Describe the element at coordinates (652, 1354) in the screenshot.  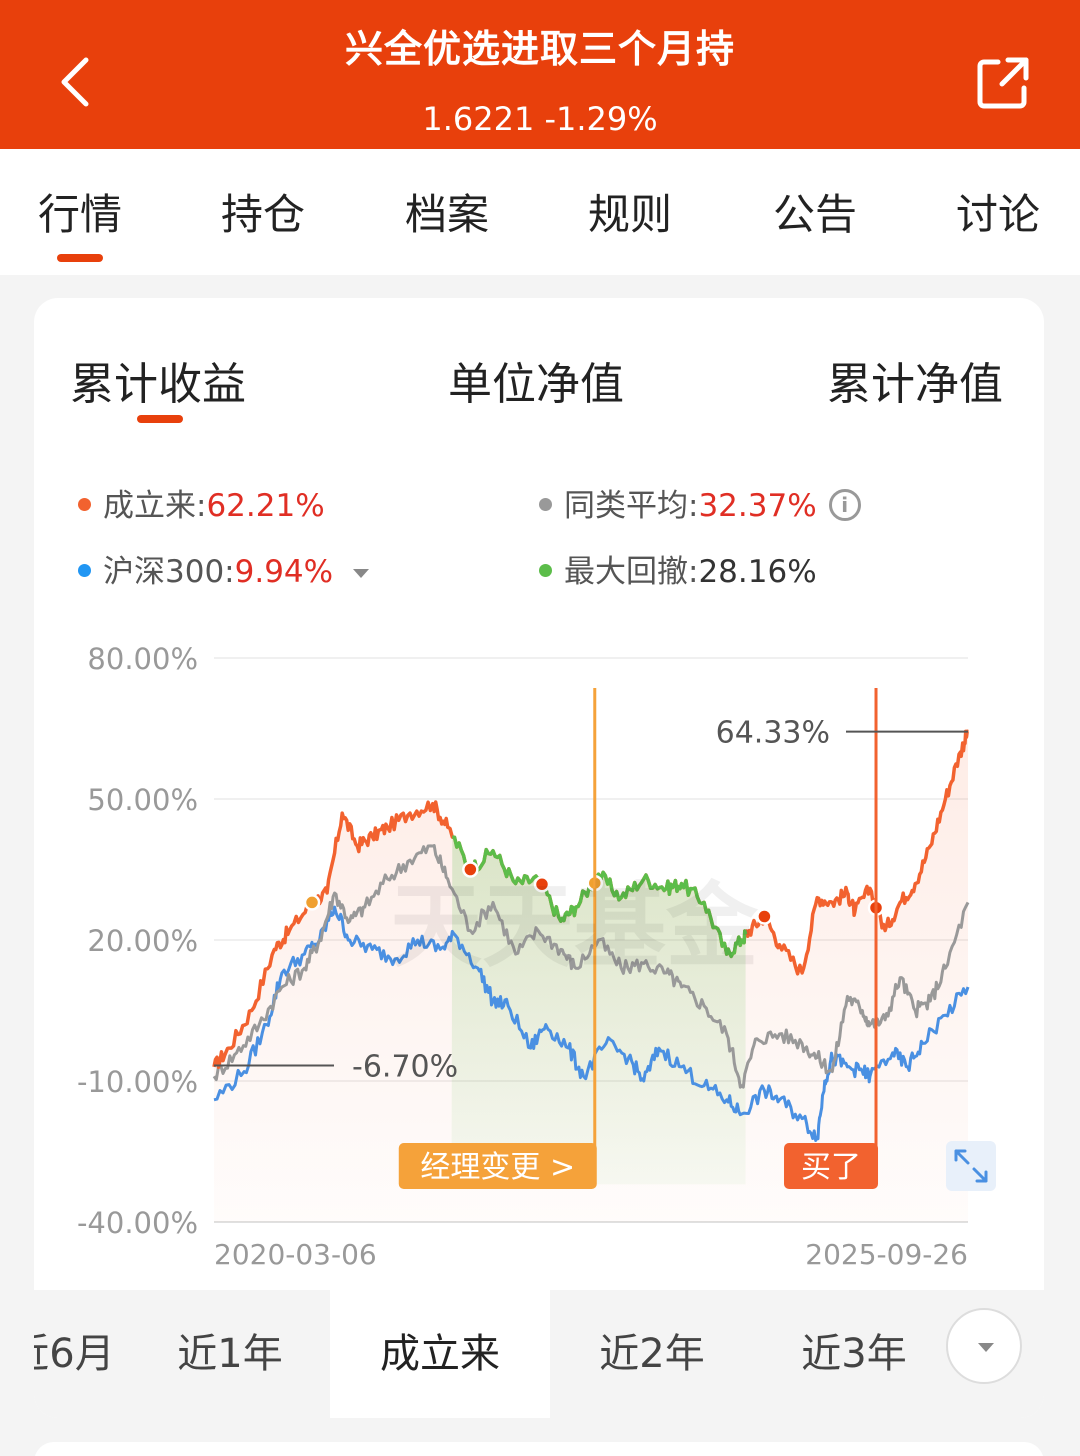
I see `period-2y: 近2年` at that location.